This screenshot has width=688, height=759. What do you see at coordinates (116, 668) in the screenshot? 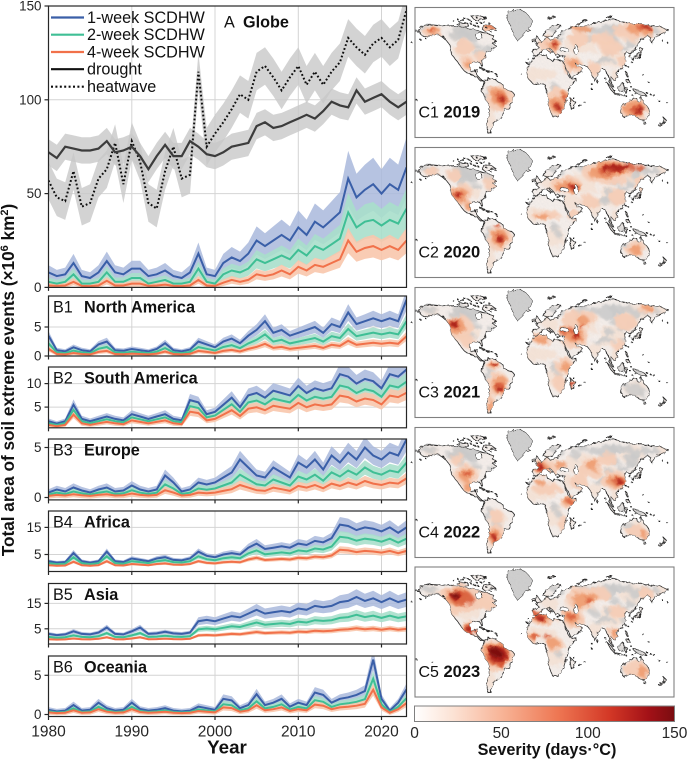
I see `svg-text: Oceania` at bounding box center [116, 668].